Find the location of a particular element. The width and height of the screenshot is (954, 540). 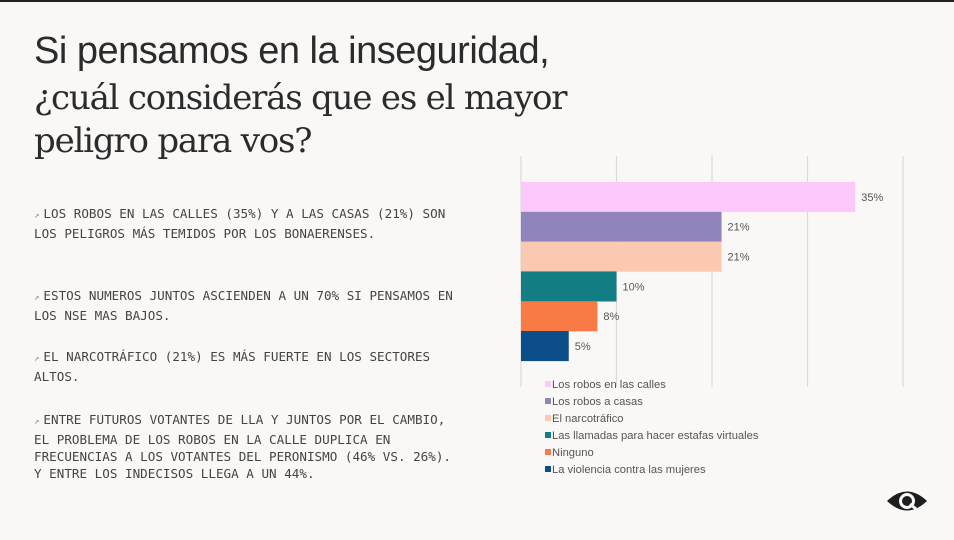

page-title: Si pensamos en la inseguridad, is located at coordinates (292, 51).